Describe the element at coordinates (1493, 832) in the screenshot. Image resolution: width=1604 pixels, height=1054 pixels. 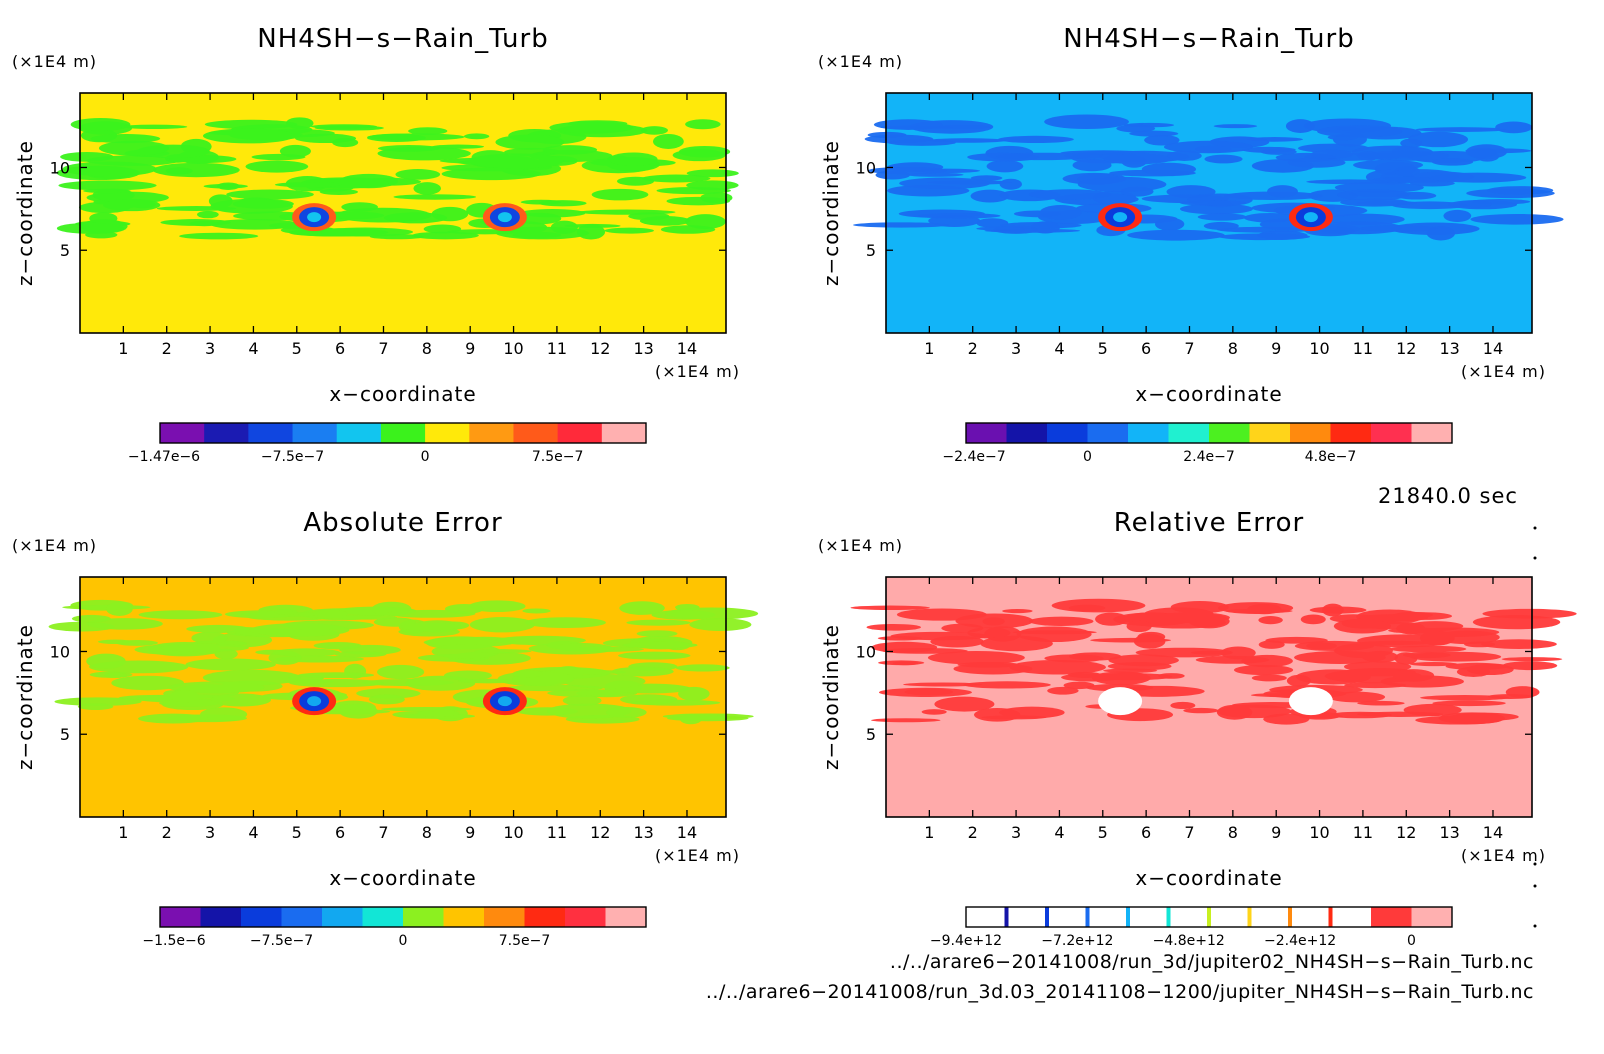
I see `x-tick-label: 14` at that location.